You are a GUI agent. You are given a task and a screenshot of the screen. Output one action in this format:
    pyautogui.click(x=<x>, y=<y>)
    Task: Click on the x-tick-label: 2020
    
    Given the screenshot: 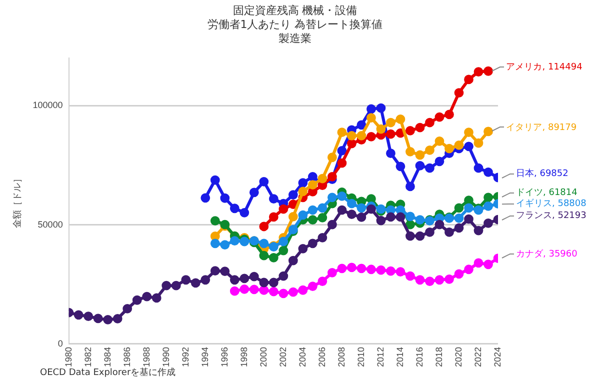 What is the action you would take?
    pyautogui.click(x=458, y=357)
    